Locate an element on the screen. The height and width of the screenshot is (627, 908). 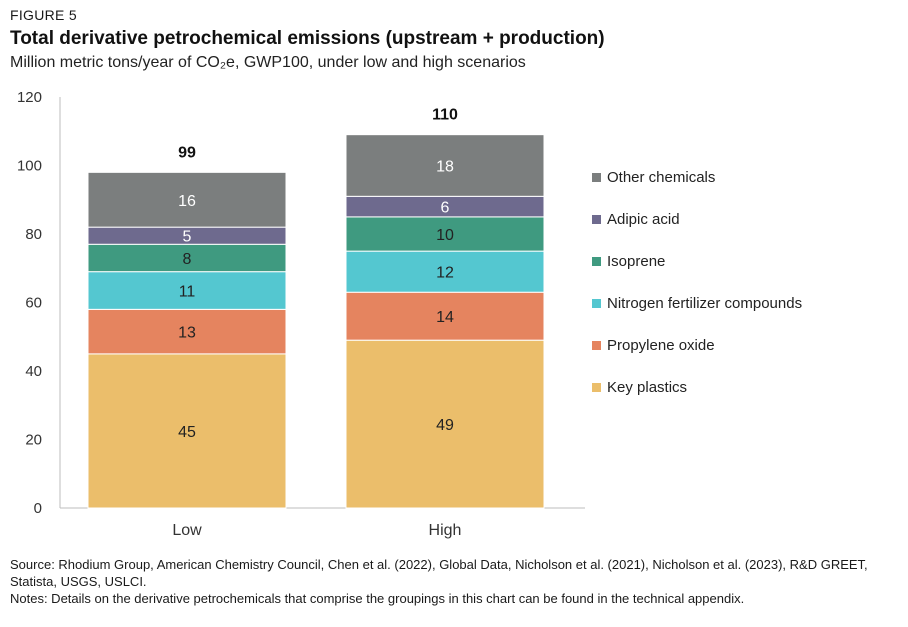
legend-item: Other chemicals is located at coordinates (697, 177).